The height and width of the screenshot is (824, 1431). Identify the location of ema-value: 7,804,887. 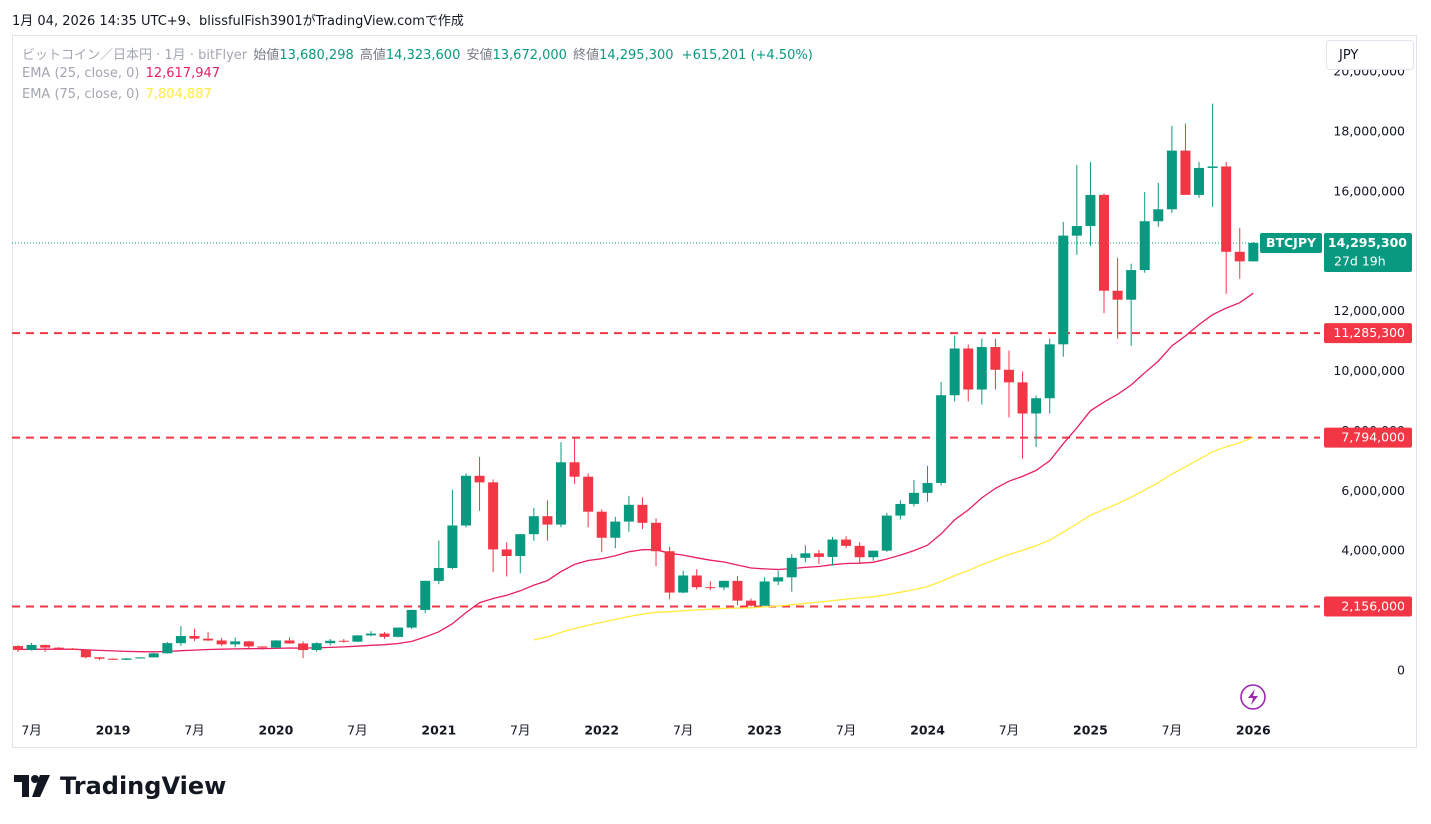
(178, 94).